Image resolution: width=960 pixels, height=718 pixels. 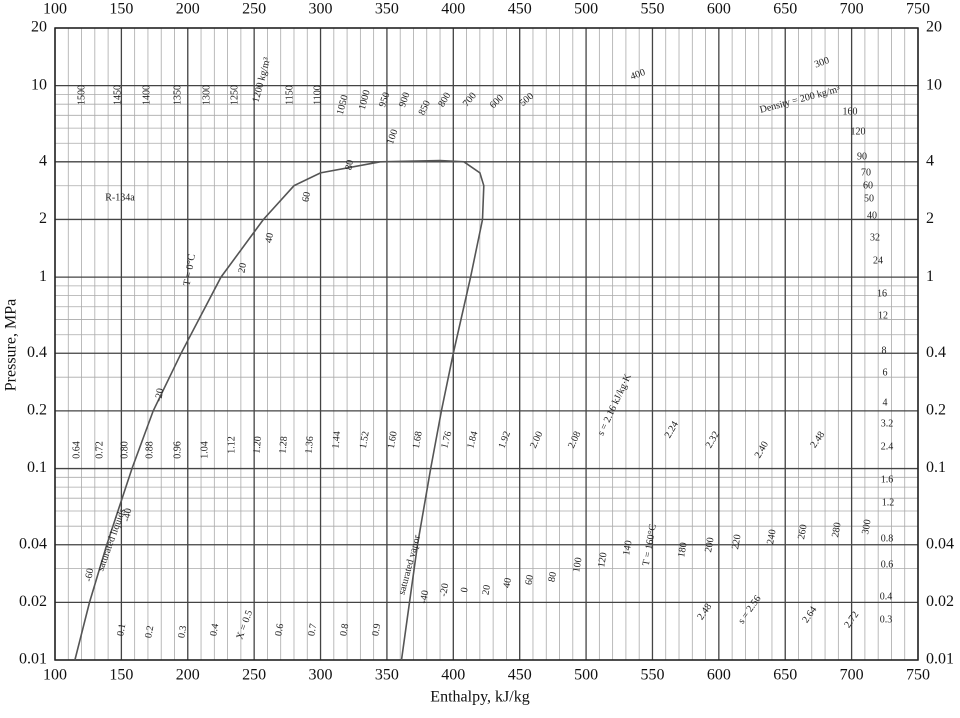 I want to click on y-tick-label-right: 2, so click(x=930, y=218).